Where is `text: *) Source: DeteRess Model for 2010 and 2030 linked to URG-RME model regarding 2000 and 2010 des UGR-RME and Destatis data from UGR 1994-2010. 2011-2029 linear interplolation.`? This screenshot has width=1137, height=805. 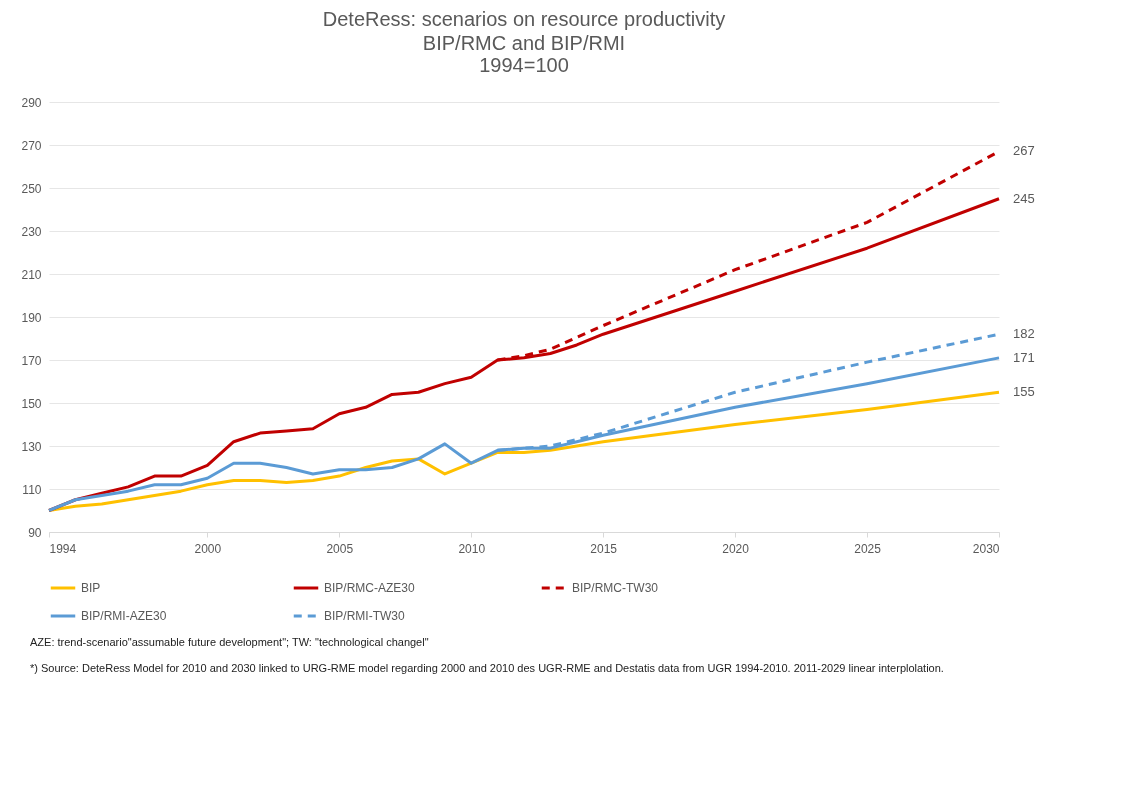 text: *) Source: DeteRess Model for 2010 and 2030 linked to URG-RME model regarding 2000 and 2010 des UGR-RME and Destatis data from UGR 1994-2010. 2011-2029 linear interplolation. is located at coordinates (487, 668).